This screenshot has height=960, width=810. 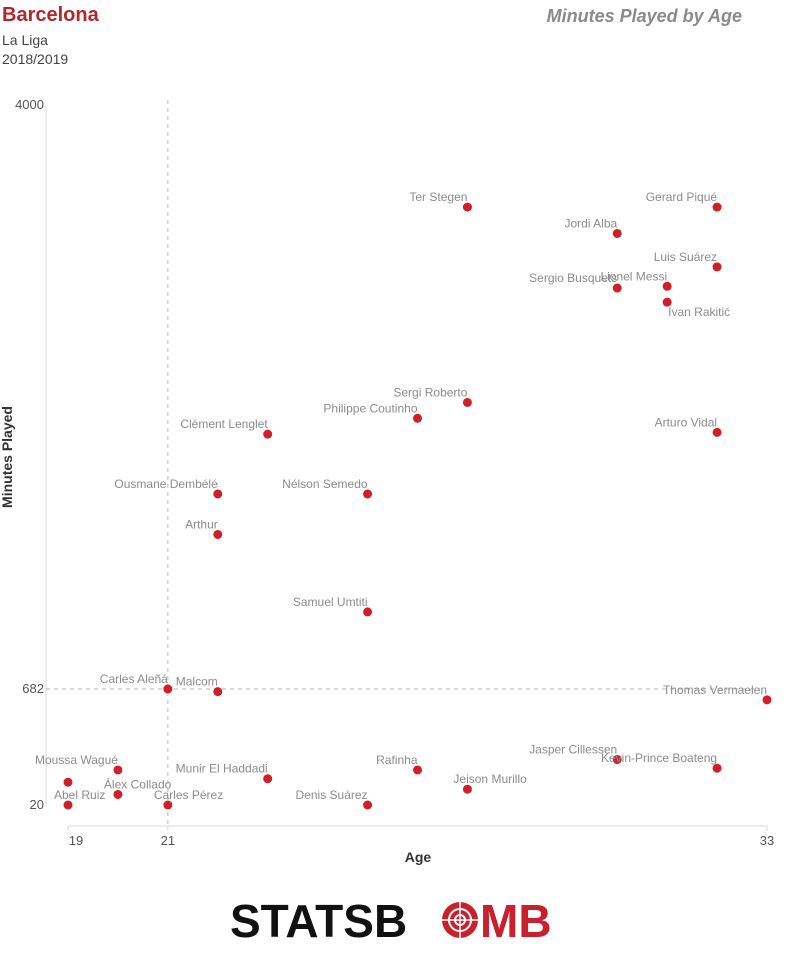 What do you see at coordinates (686, 422) in the screenshot?
I see `point-label: Arturo Vidal` at bounding box center [686, 422].